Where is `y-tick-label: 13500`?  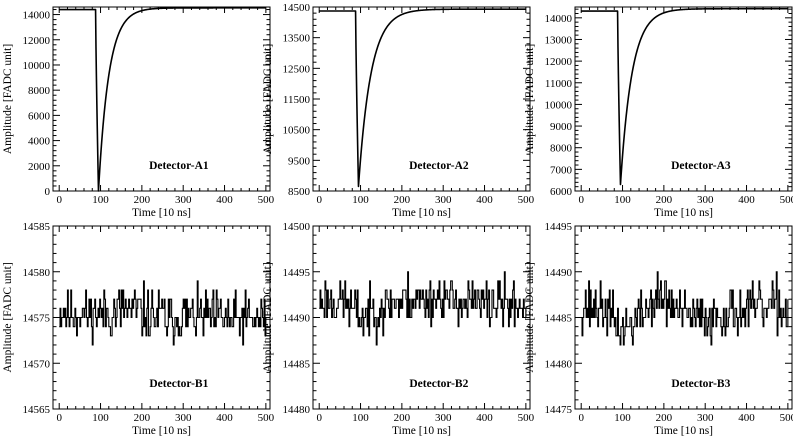 y-tick-label: 13500 is located at coordinates (297, 39).